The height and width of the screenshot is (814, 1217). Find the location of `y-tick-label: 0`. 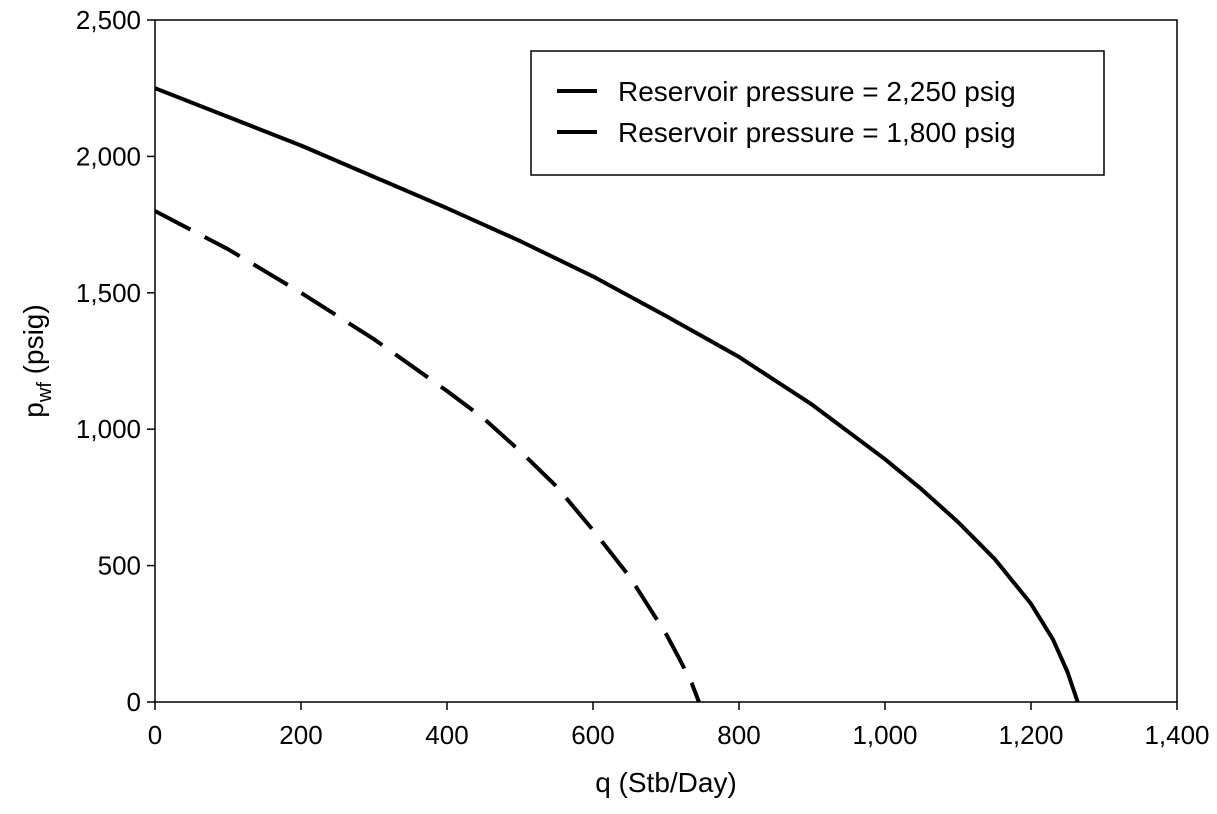

y-tick-label: 0 is located at coordinates (134, 702).